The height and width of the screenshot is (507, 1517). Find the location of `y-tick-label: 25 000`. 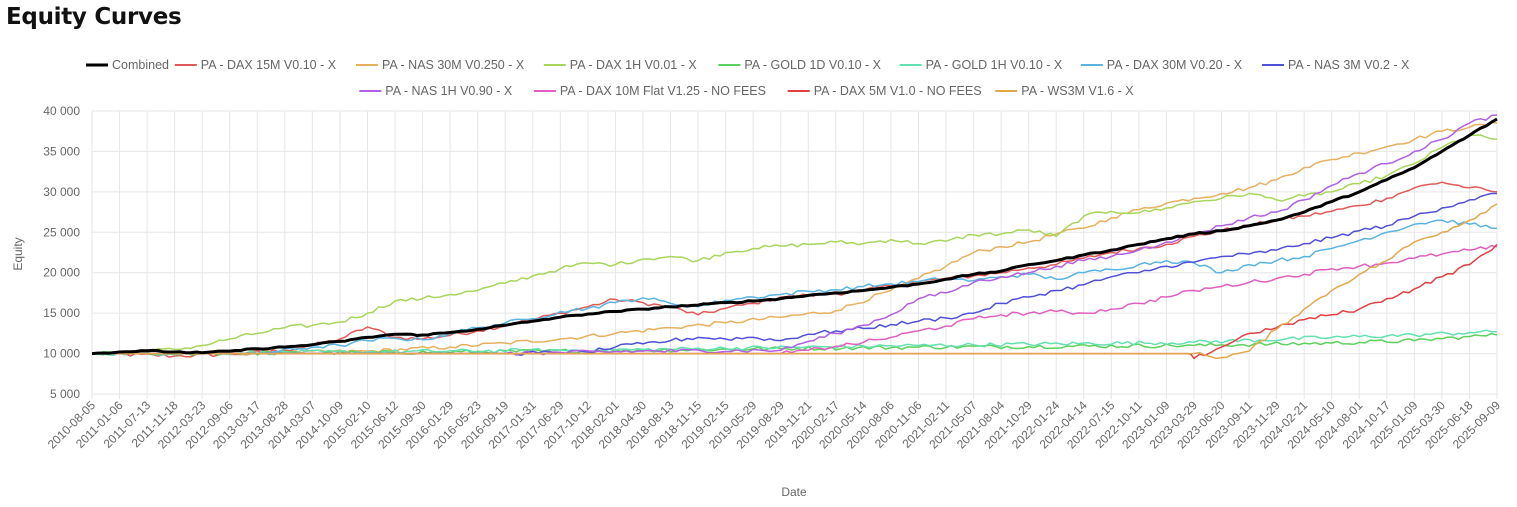

y-tick-label: 25 000 is located at coordinates (61, 232).